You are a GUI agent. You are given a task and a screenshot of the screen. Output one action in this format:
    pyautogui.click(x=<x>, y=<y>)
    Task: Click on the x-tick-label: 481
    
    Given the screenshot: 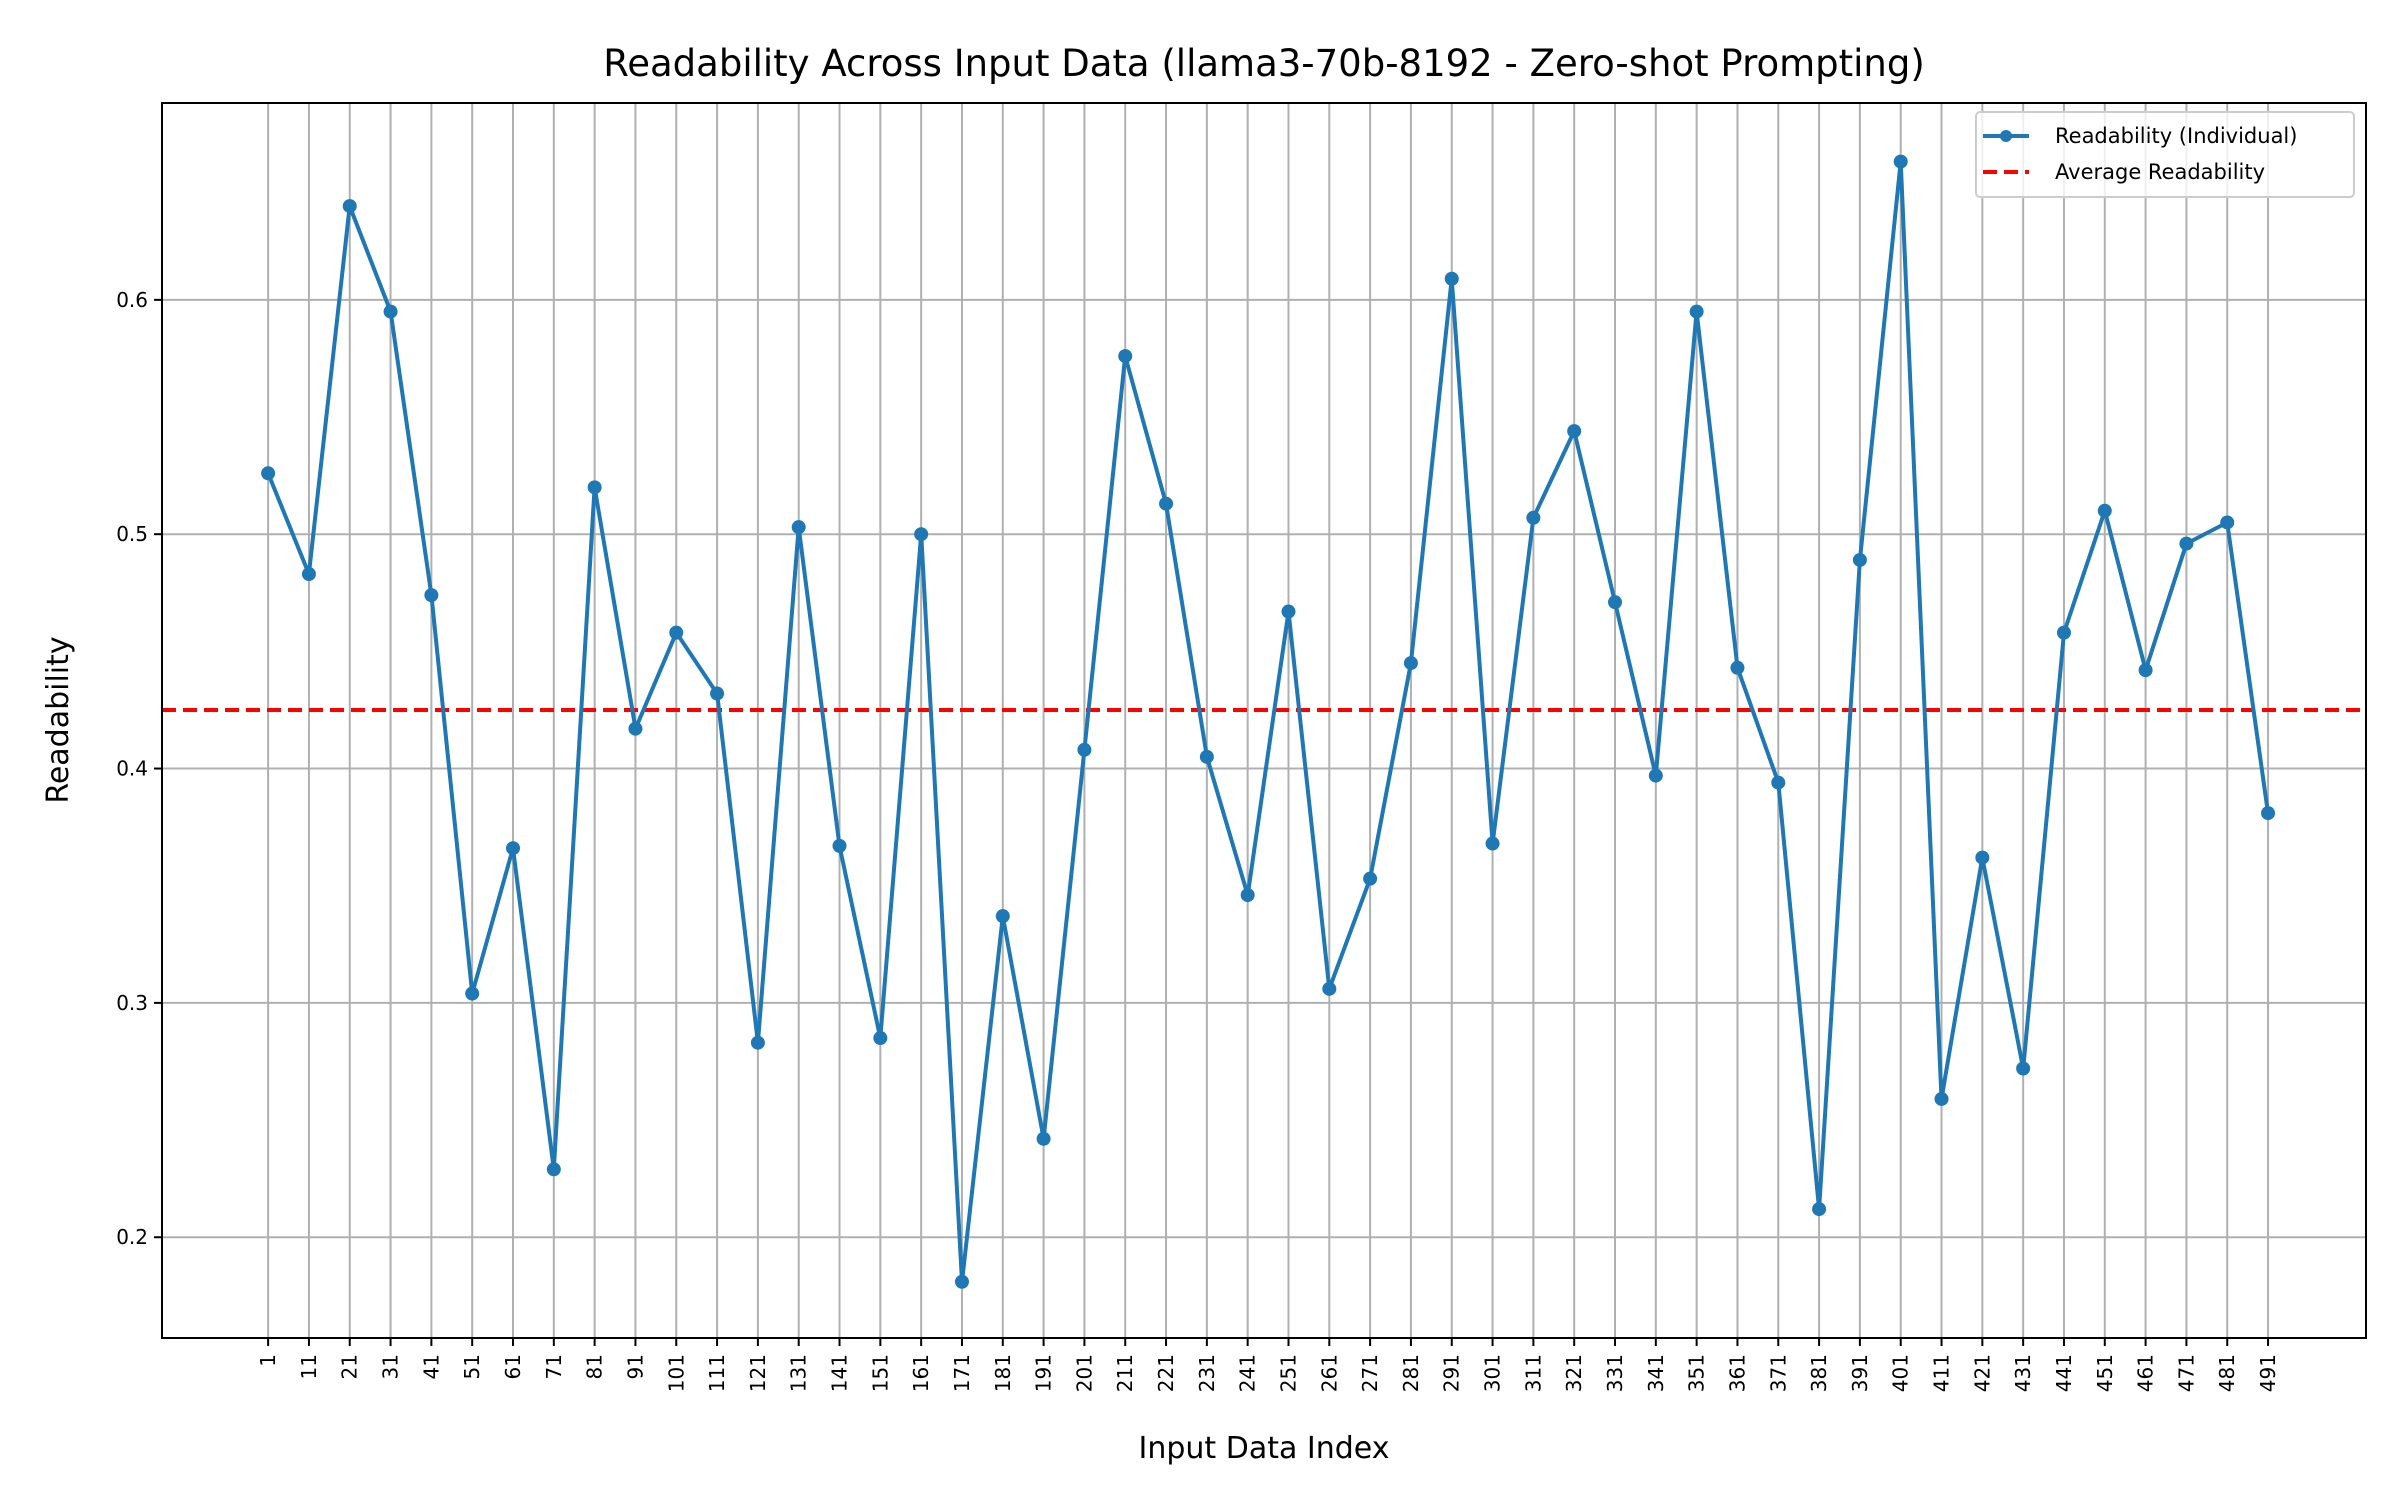 What is the action you would take?
    pyautogui.click(x=2227, y=1373)
    